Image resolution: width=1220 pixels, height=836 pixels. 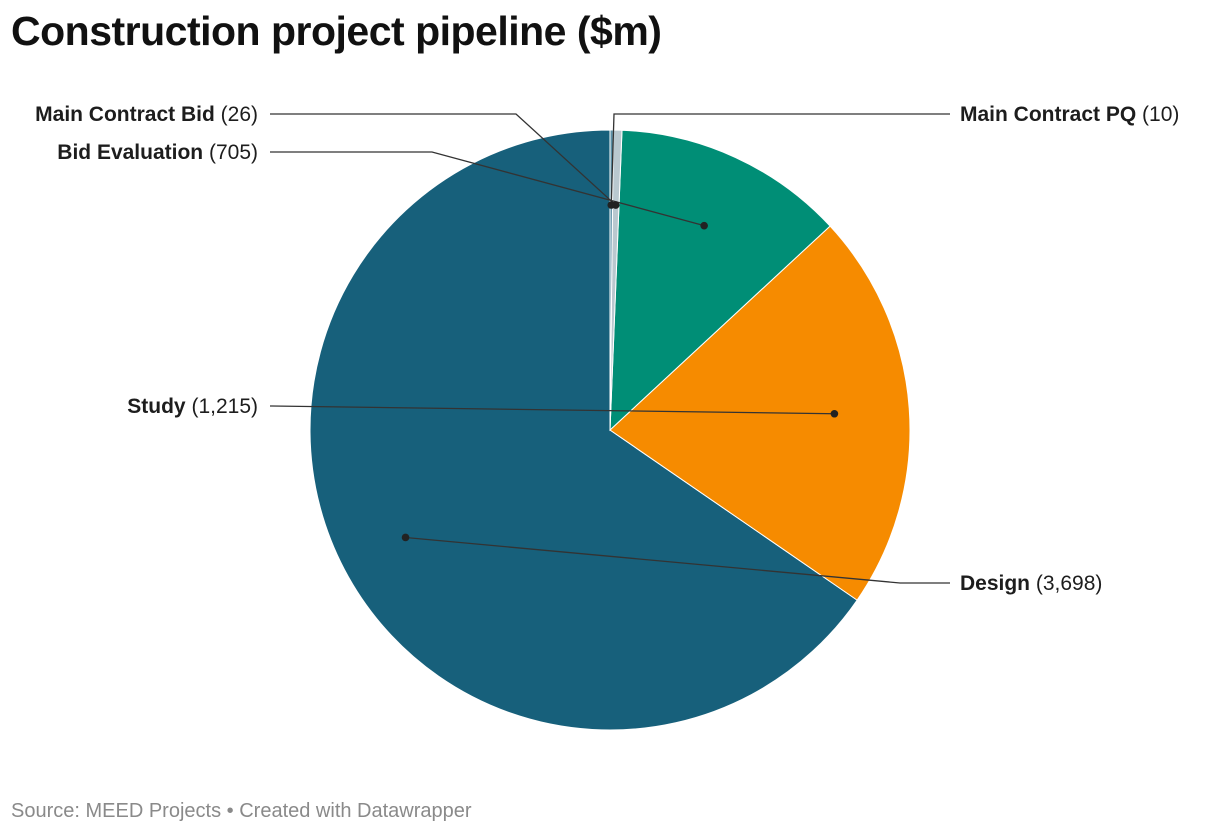 I want to click on slice-label-name: Study, so click(x=156, y=406).